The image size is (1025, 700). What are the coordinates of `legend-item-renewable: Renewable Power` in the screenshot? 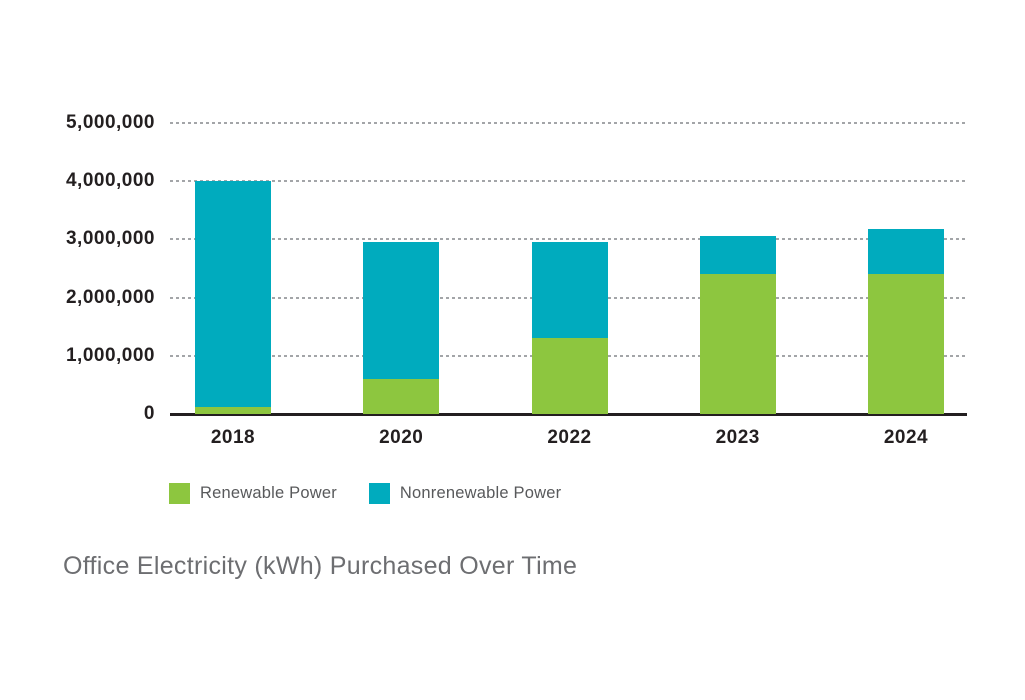 It's located at (253, 493).